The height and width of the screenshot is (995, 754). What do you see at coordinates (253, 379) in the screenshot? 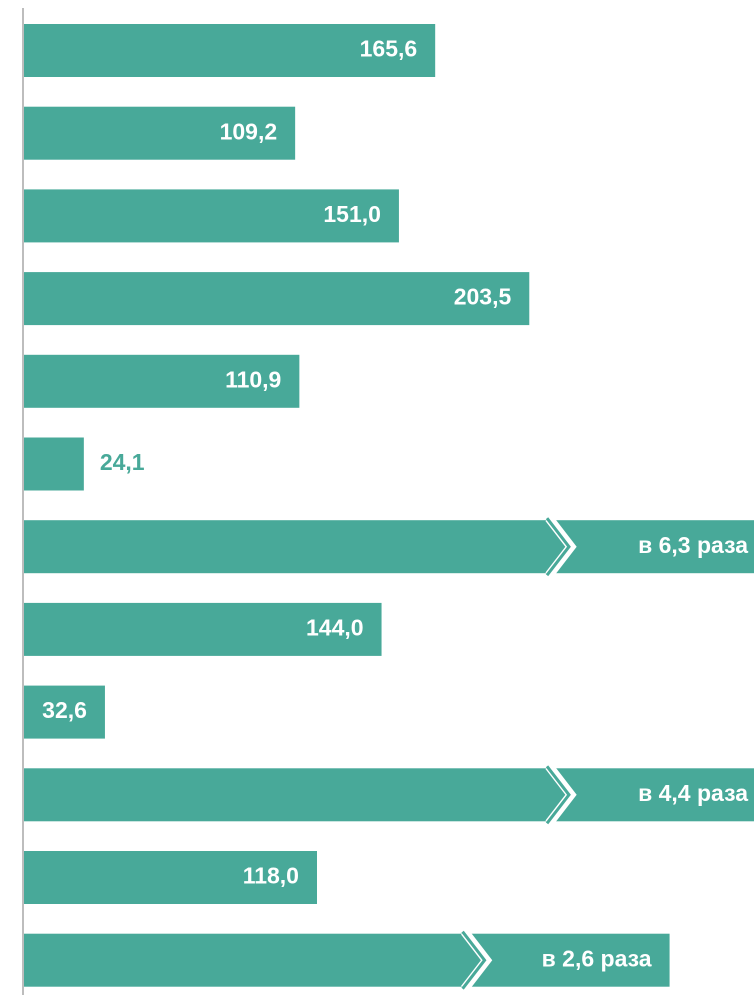
I see `value-label: 110,9` at bounding box center [253, 379].